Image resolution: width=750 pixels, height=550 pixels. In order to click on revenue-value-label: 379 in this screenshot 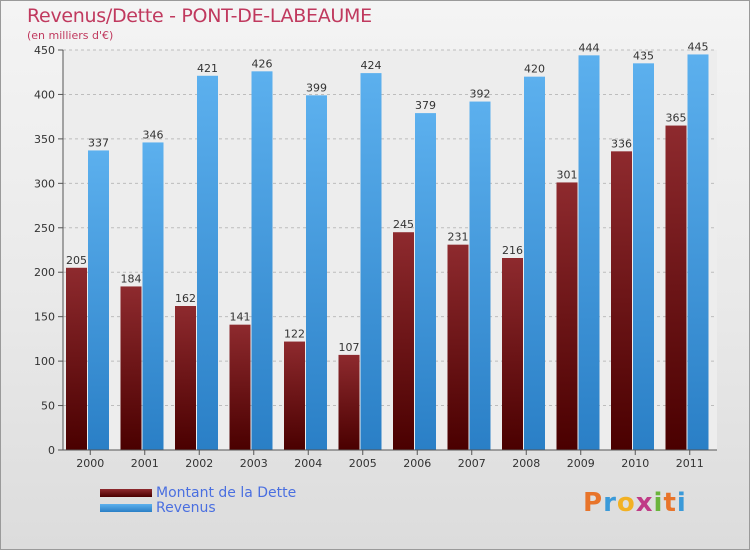, I will do `click(425, 105)`.